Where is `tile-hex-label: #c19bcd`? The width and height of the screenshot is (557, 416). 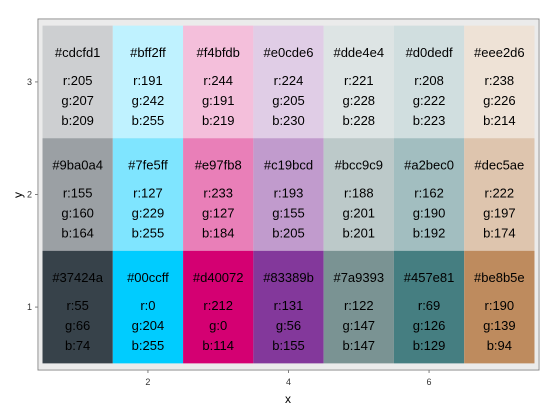
tile-hex-label: #c19bcd is located at coordinates (288, 165).